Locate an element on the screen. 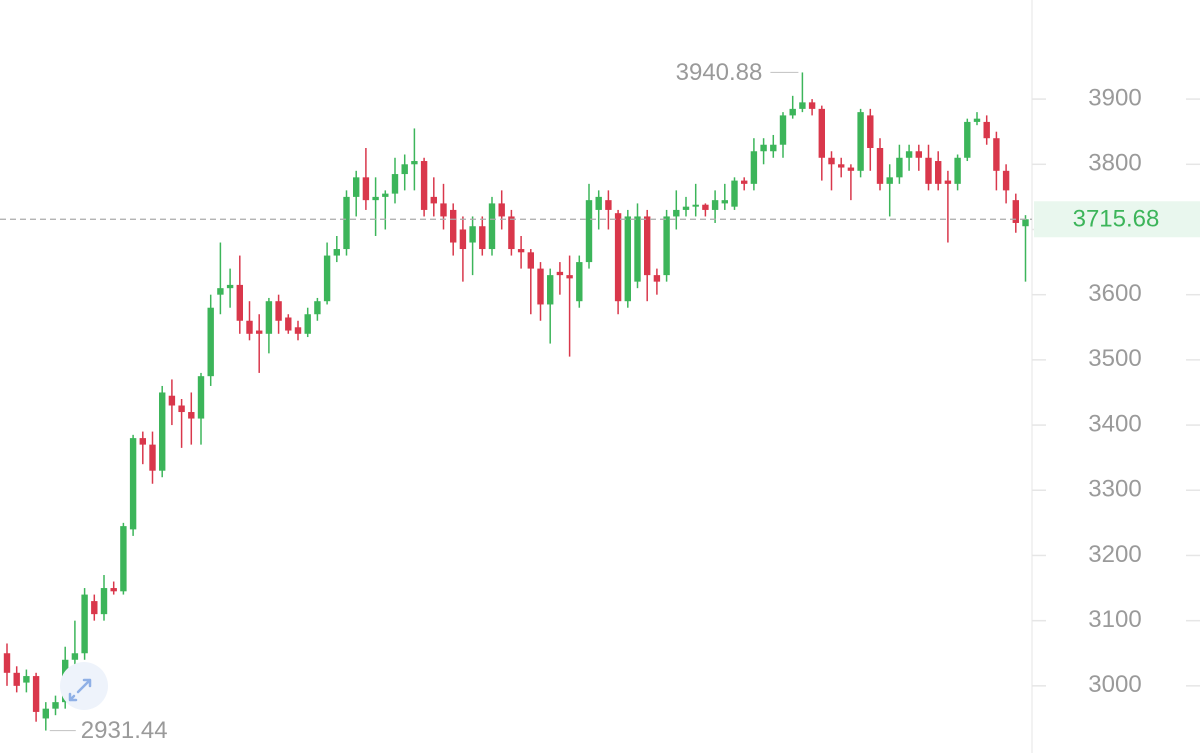 The width and height of the screenshot is (1200, 753). y-tick-label: 3300 is located at coordinates (1114, 489).